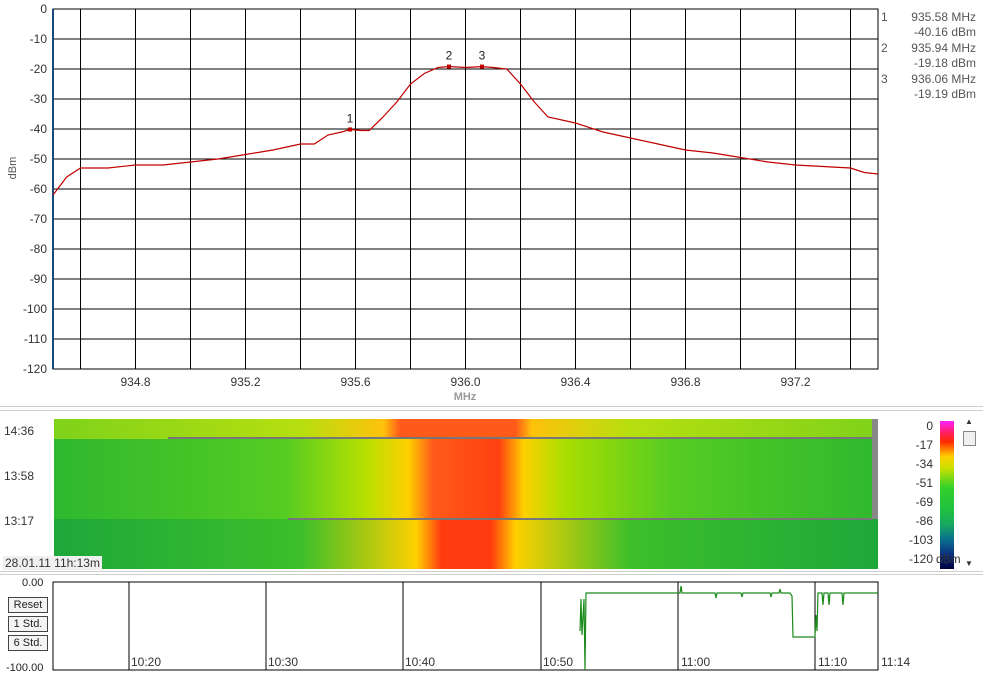 This screenshot has height=683, width=983. Describe the element at coordinates (685, 382) in the screenshot. I see `x-tick-label: 936.8` at that location.